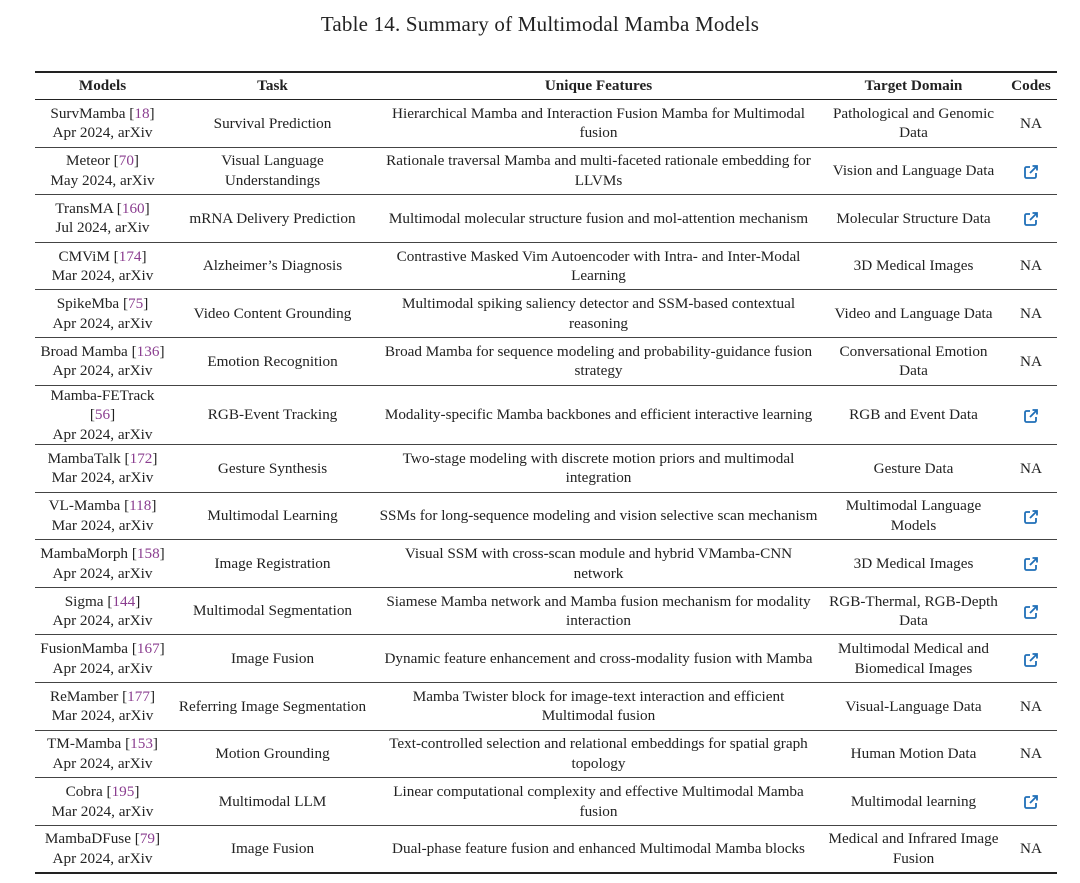  Describe the element at coordinates (102, 848) in the screenshot. I see `model-cell: MambaDFuse [79] Apr 2024, arXiv` at that location.